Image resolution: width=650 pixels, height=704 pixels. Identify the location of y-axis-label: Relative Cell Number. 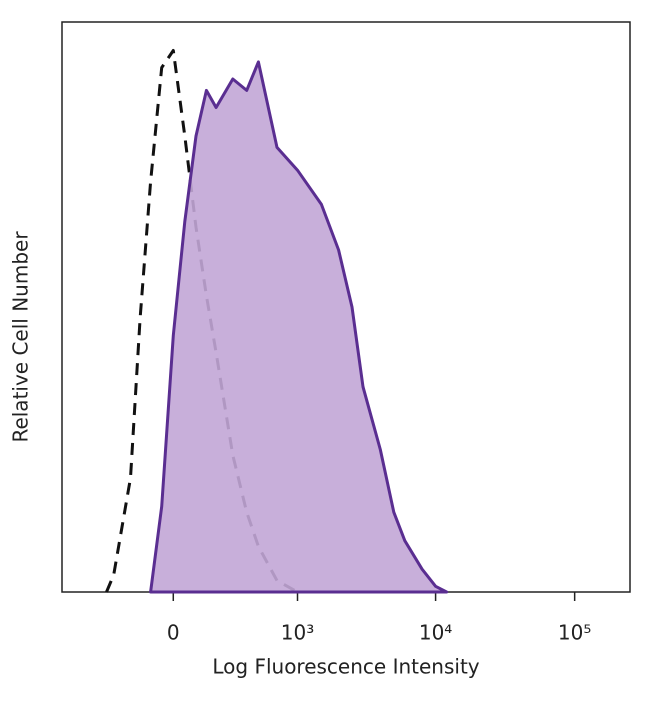
(21, 337).